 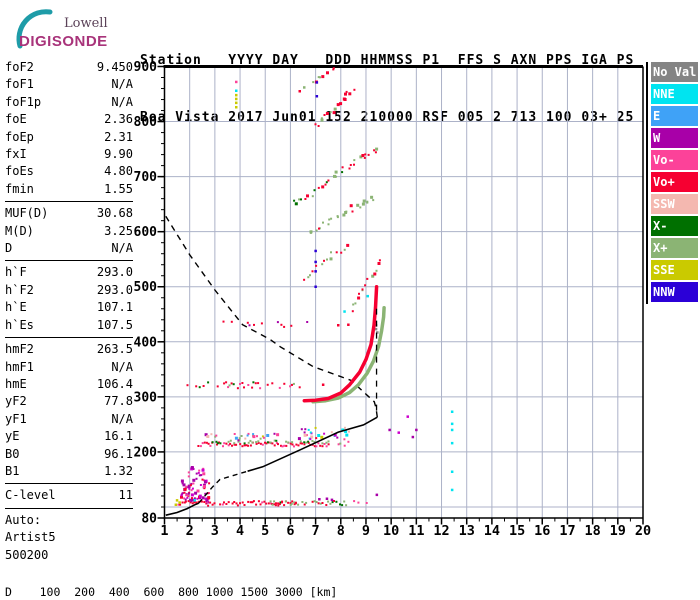 I want to click on y-tick-label: 900, so click(x=146, y=67).